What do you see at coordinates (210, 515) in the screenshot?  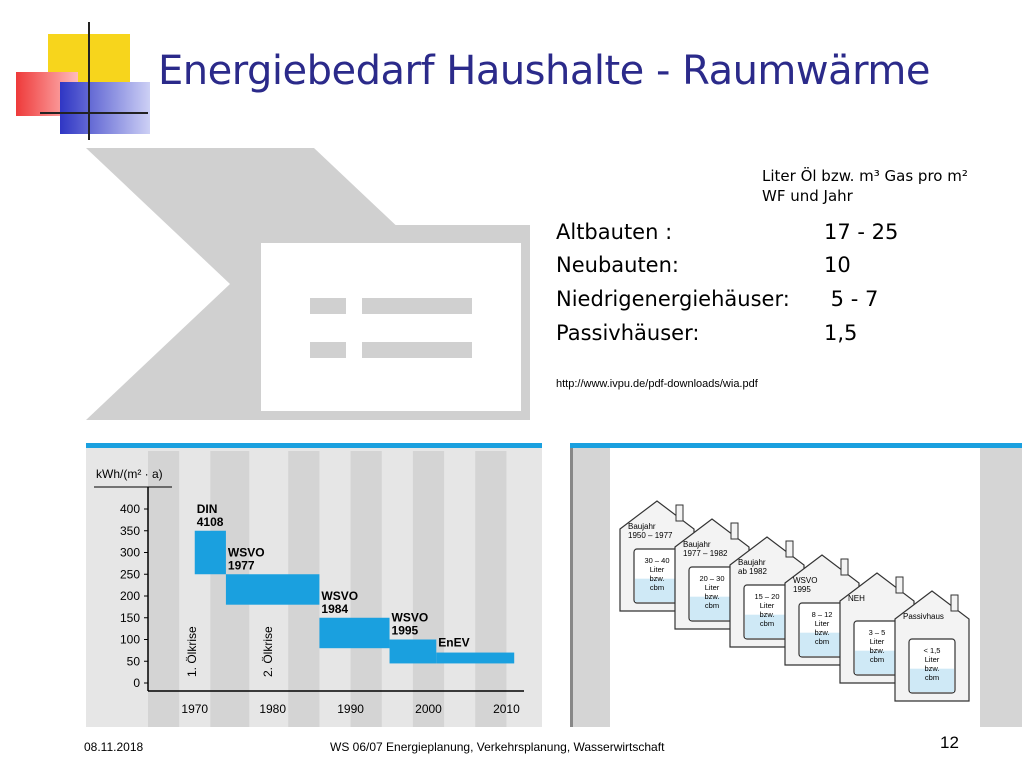 I see `bar-label: DIN 4108` at bounding box center [210, 515].